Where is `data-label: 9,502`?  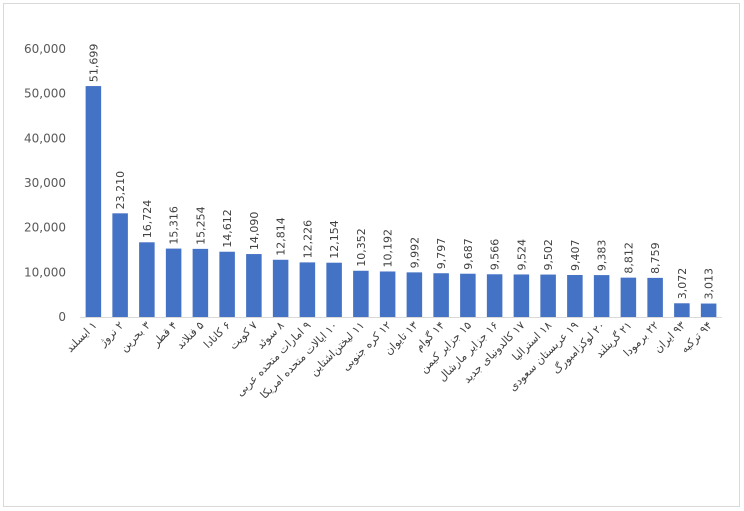
data-label: 9,502 is located at coordinates (548, 255).